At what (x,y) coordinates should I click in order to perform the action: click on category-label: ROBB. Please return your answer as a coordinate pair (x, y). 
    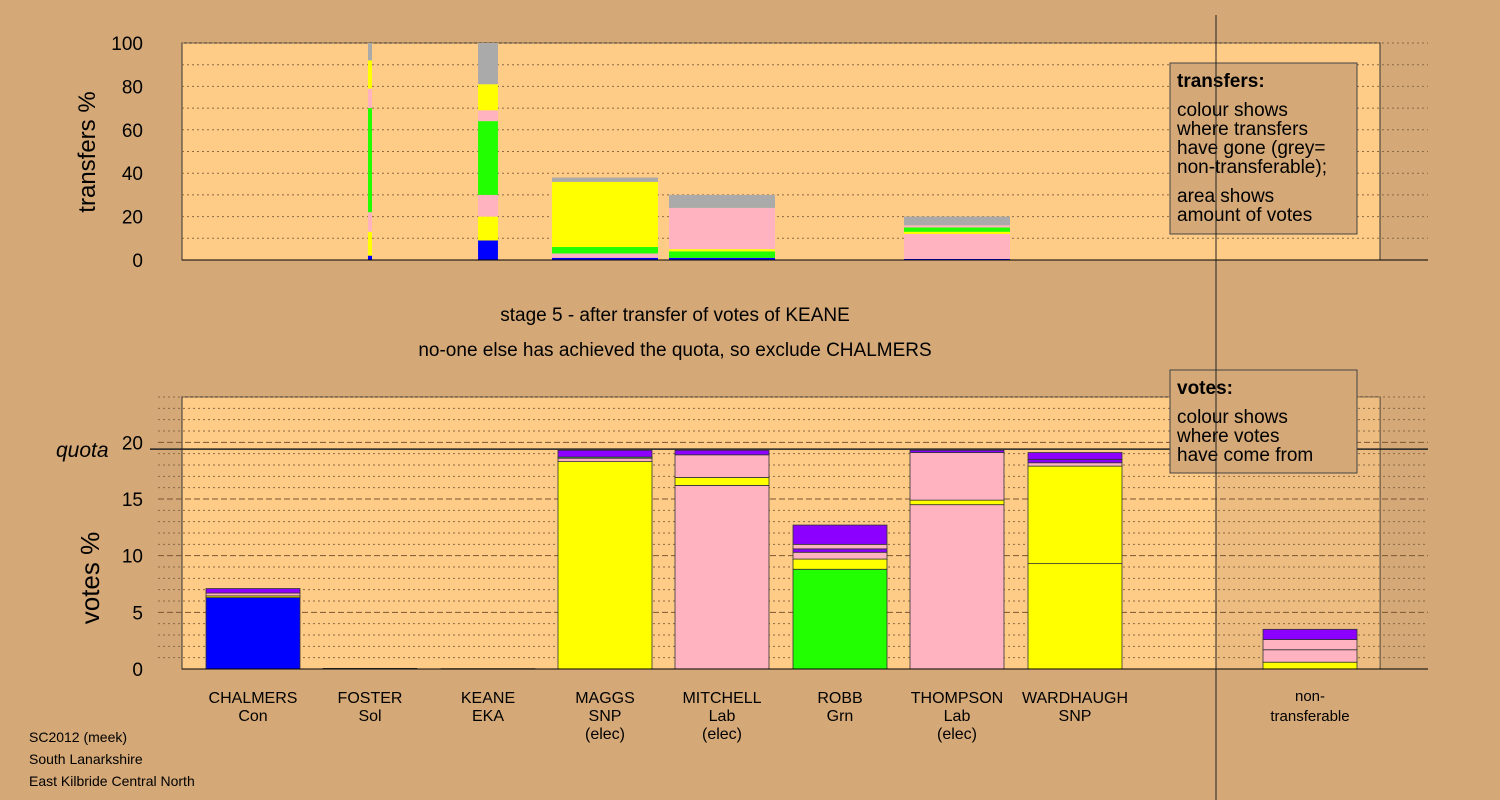
    Looking at the image, I should click on (839, 698).